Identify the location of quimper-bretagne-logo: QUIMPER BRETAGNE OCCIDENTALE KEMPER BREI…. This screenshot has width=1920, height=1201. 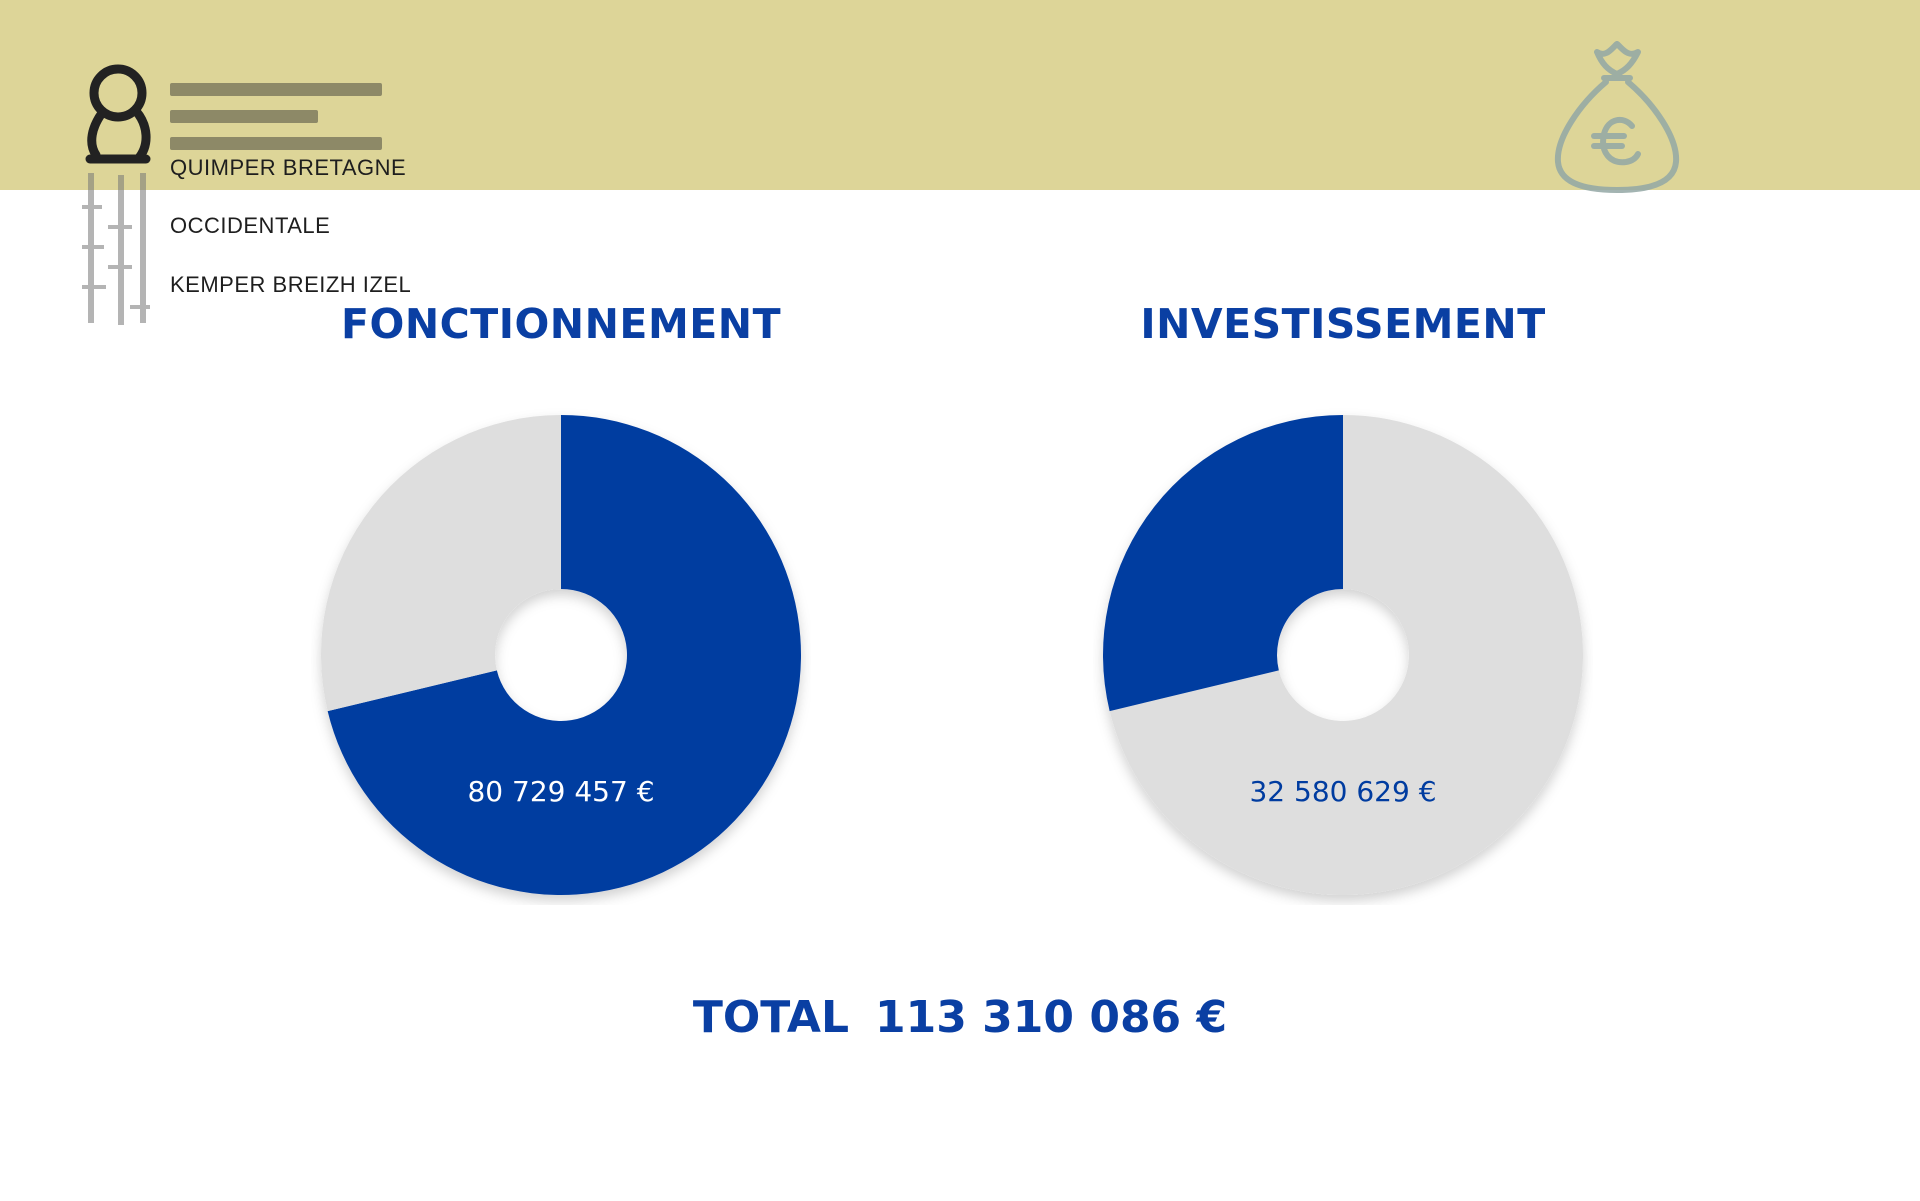
(244, 195).